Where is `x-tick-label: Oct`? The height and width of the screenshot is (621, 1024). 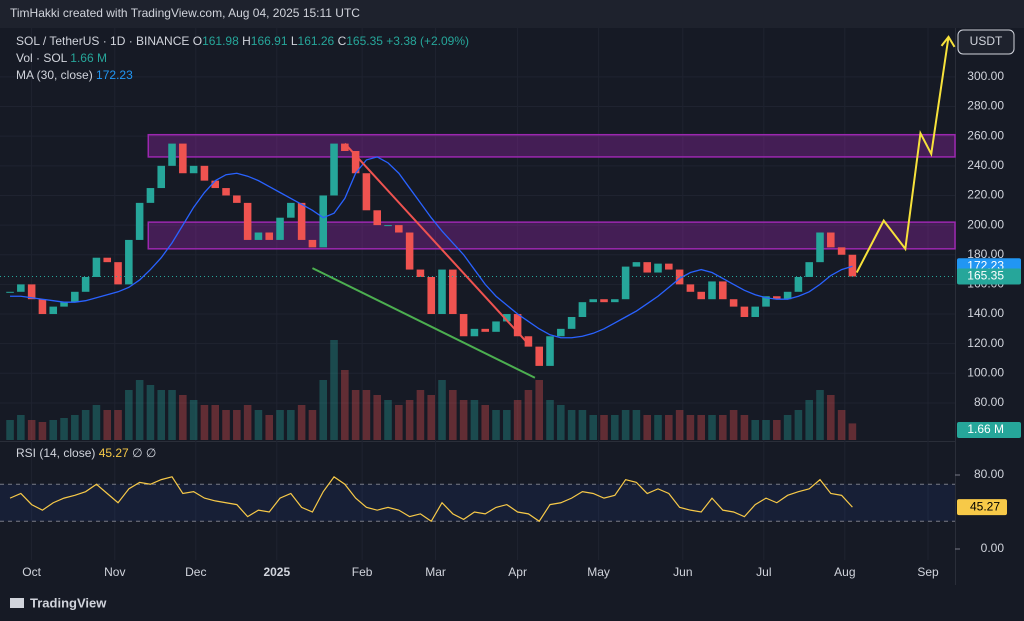 x-tick-label: Oct is located at coordinates (31, 572).